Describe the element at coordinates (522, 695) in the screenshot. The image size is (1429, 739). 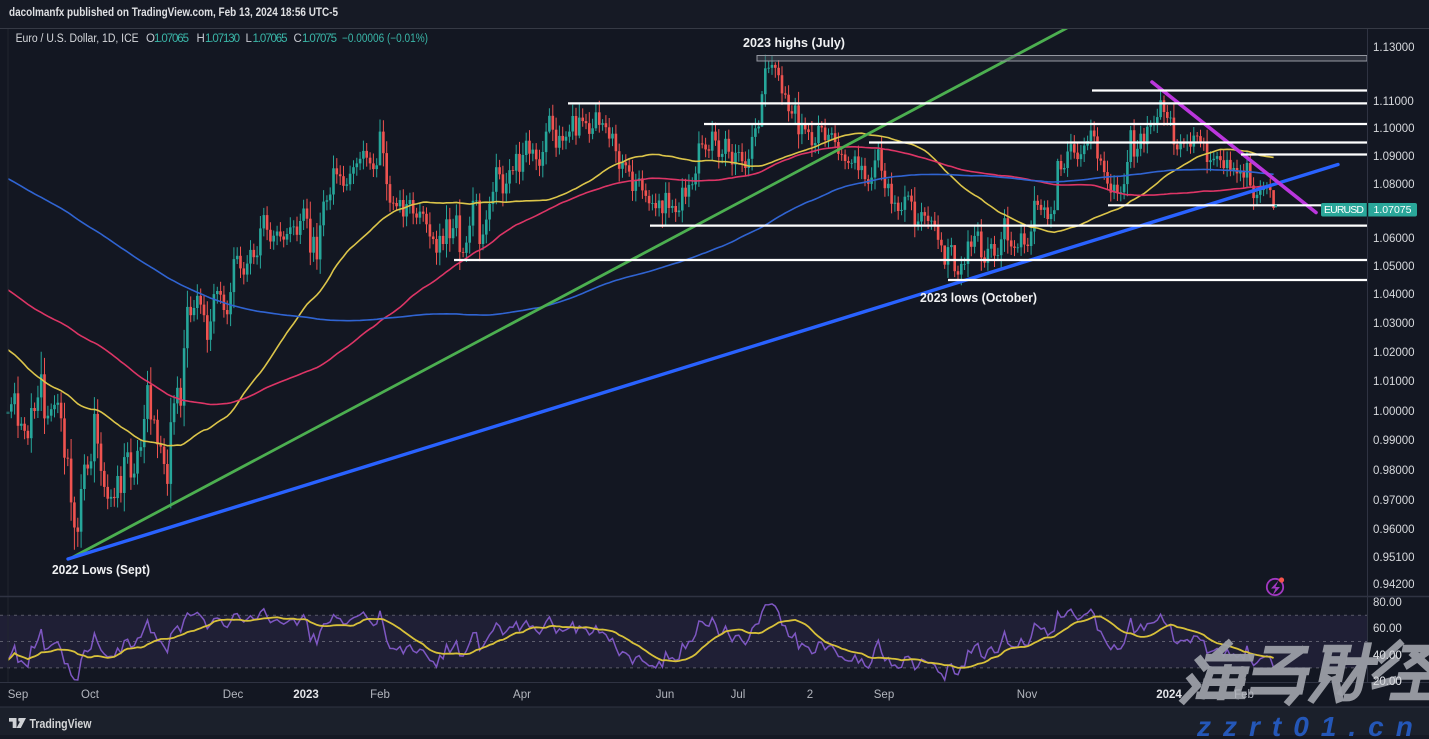
I see `svg-text: Apr` at that location.